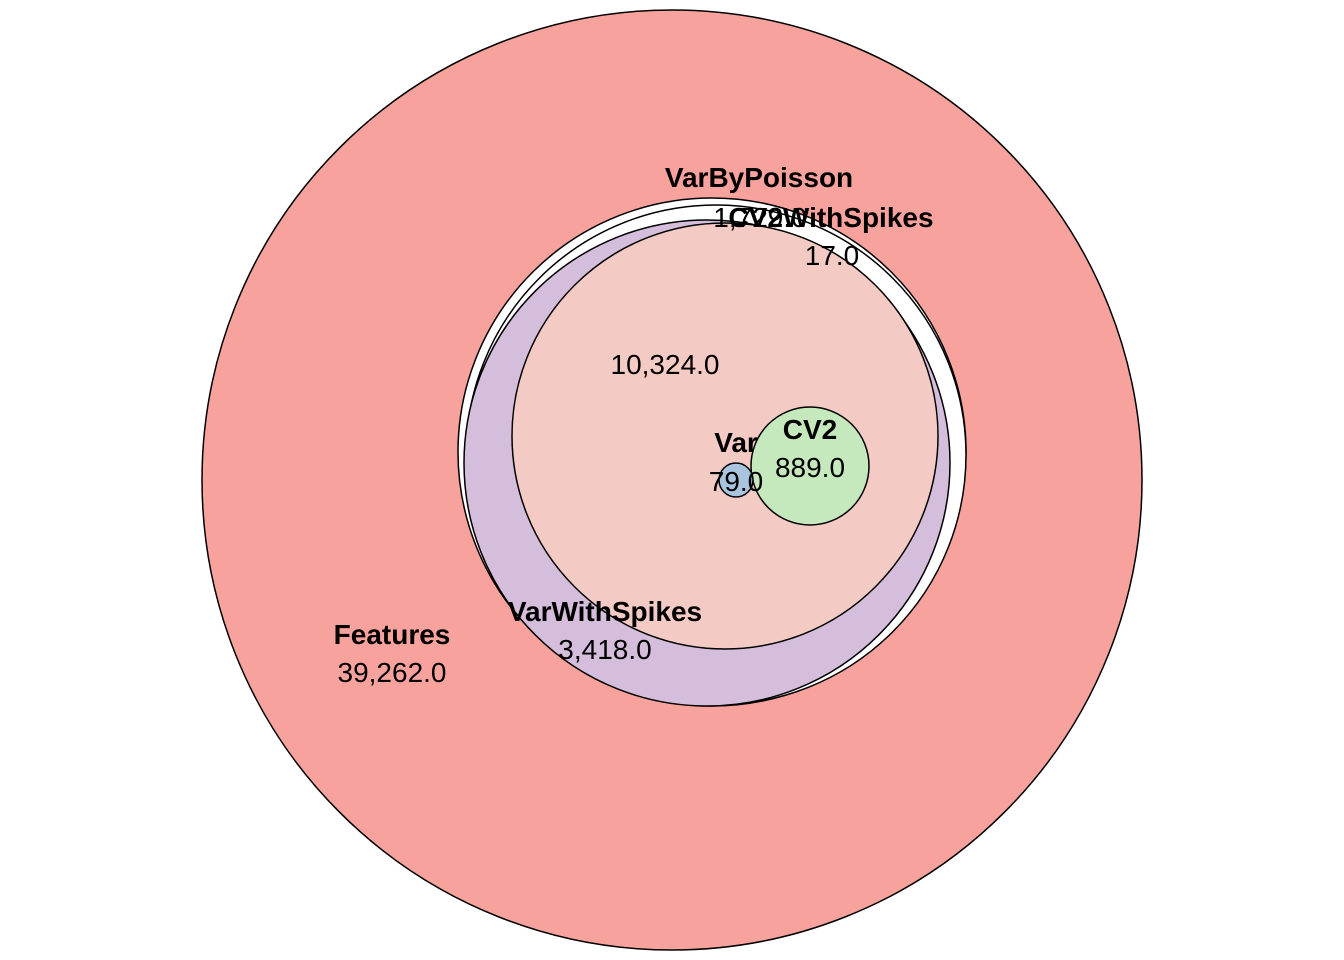  I want to click on cv2-count: 889.0, so click(810, 467).